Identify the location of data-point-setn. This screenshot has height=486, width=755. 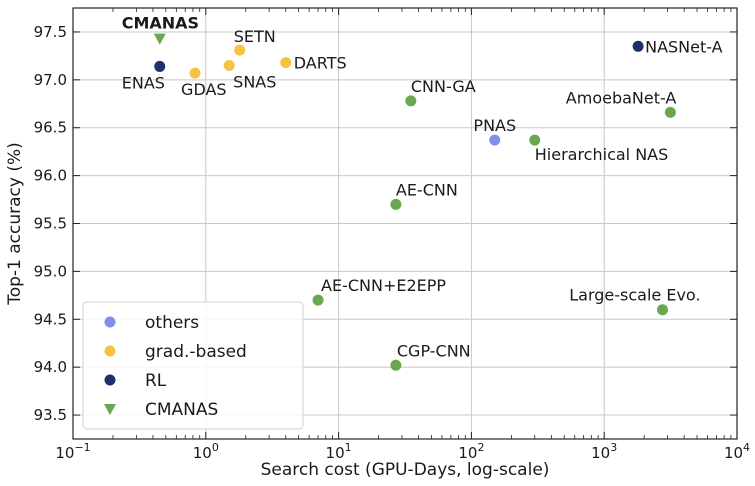
(240, 50).